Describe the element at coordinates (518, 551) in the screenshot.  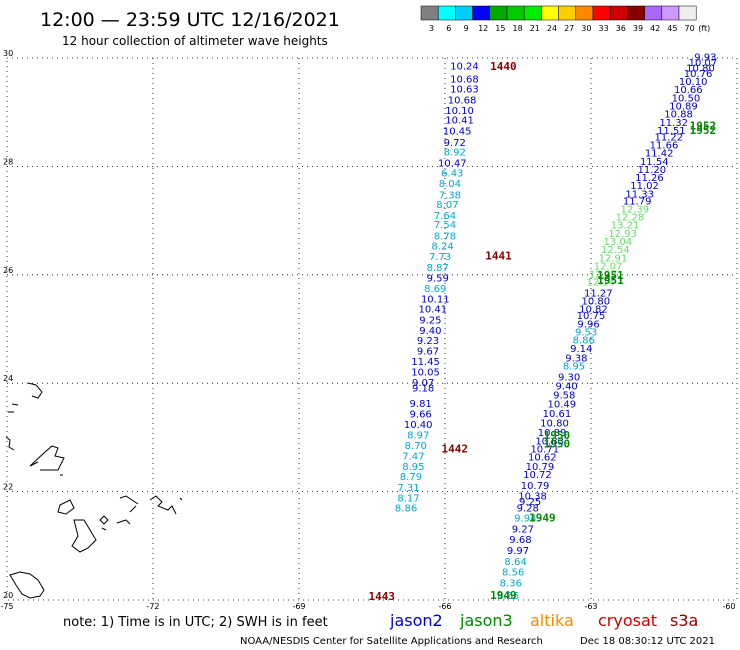
I see `swh-point: 9.97` at that location.